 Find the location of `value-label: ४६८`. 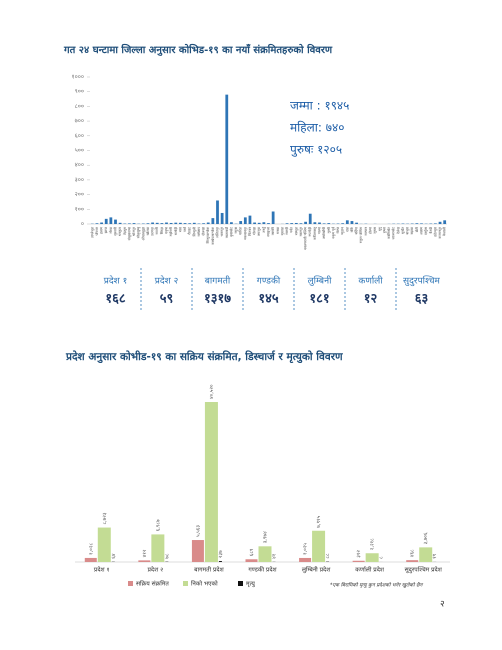

value-label: ४६८ is located at coordinates (413, 553).